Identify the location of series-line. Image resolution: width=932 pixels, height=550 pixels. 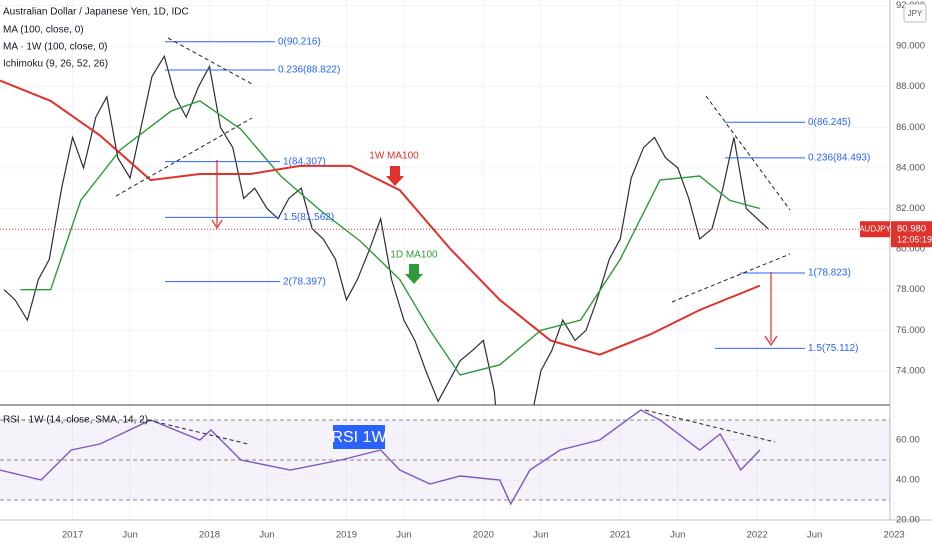
(380, 457).